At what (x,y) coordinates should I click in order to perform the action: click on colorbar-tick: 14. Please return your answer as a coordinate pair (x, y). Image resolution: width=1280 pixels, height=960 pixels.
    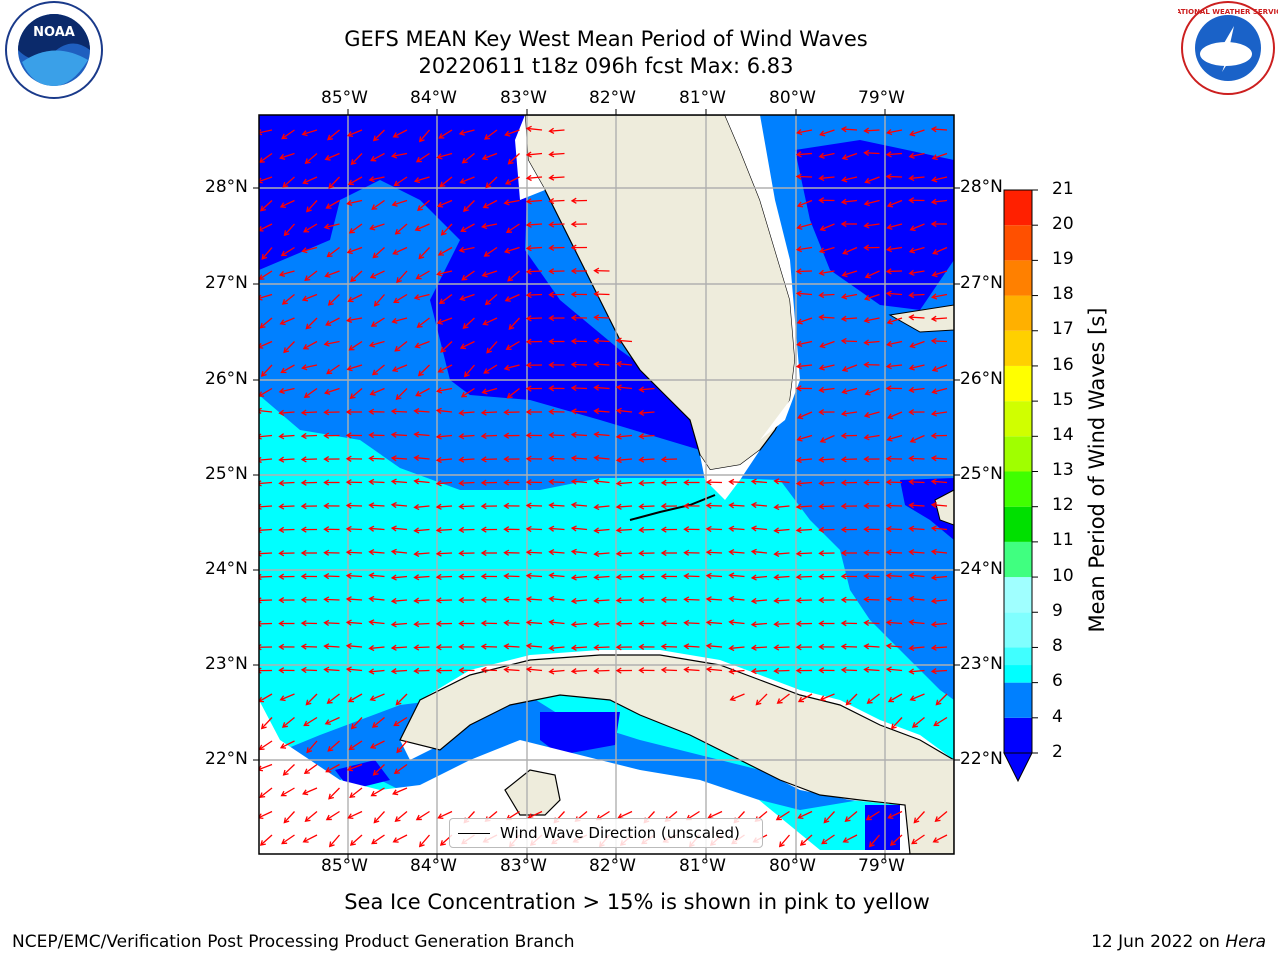
    Looking at the image, I should click on (1063, 435).